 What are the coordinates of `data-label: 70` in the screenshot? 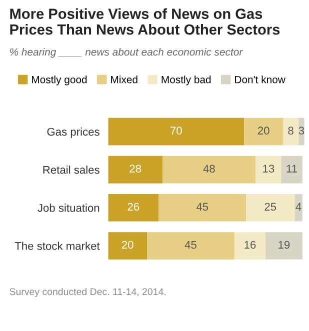 It's located at (176, 130).